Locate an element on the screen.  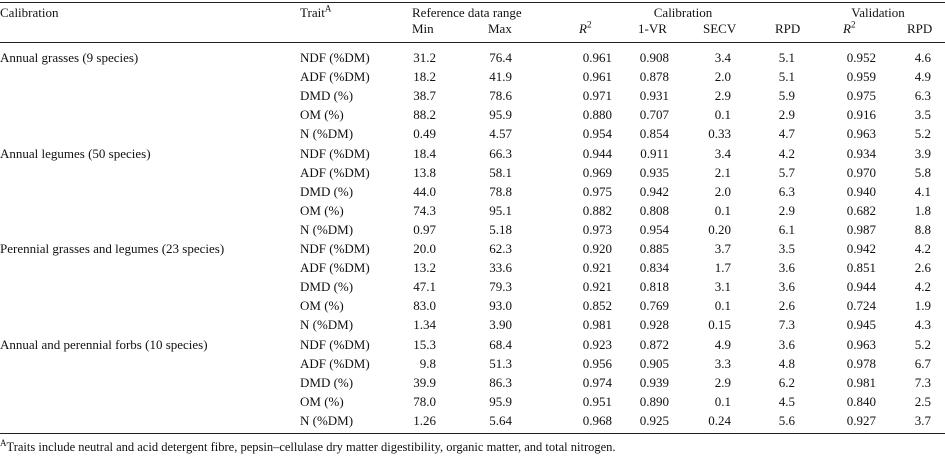
value-cell: 5.18 is located at coordinates (500, 229).